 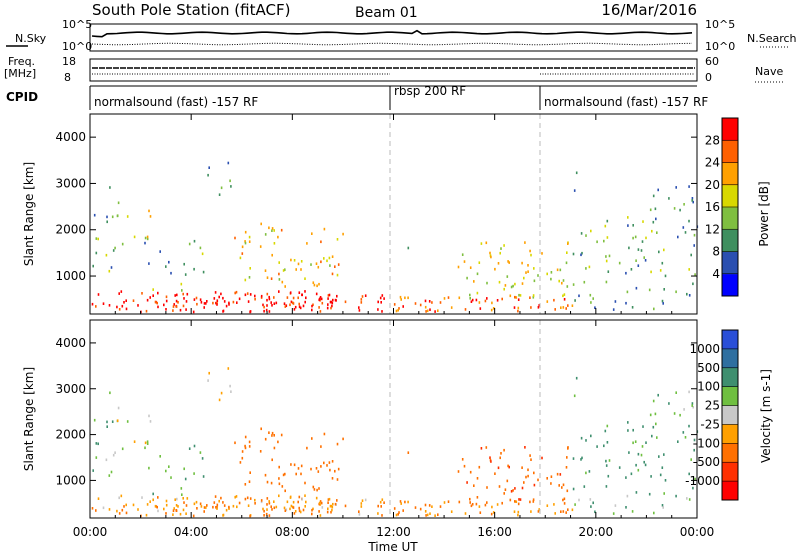 I want to click on velocity-ylabel: Slant Range [km], so click(x=29, y=419).